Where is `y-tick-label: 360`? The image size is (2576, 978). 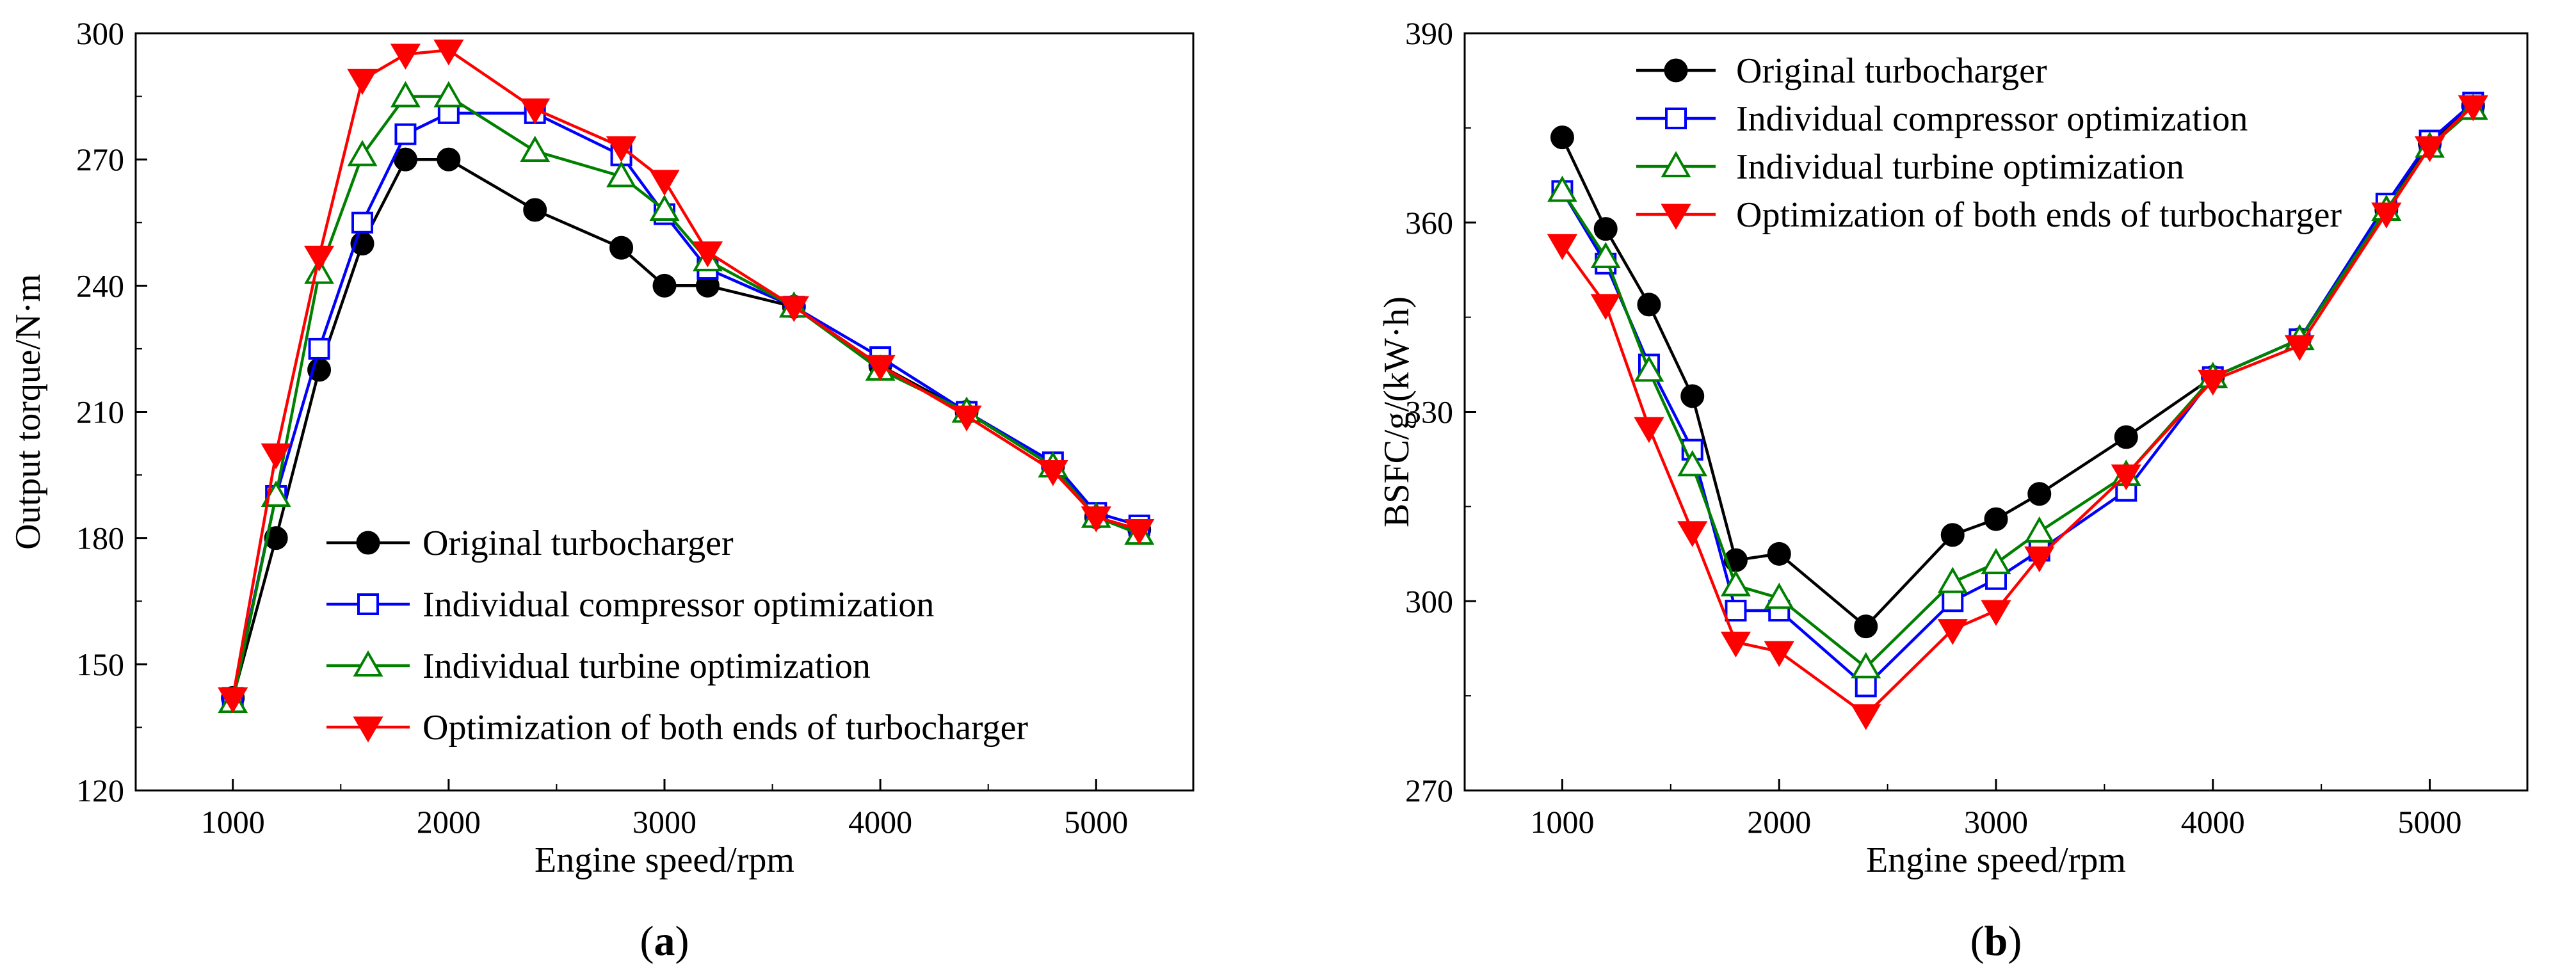 y-tick-label: 360 is located at coordinates (1429, 223).